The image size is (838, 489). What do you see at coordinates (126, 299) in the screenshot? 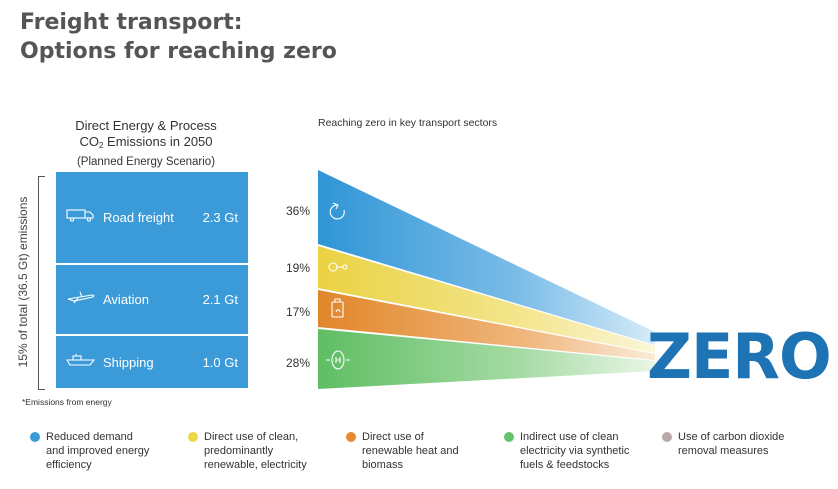
I see `sector-name: Aviation` at bounding box center [126, 299].